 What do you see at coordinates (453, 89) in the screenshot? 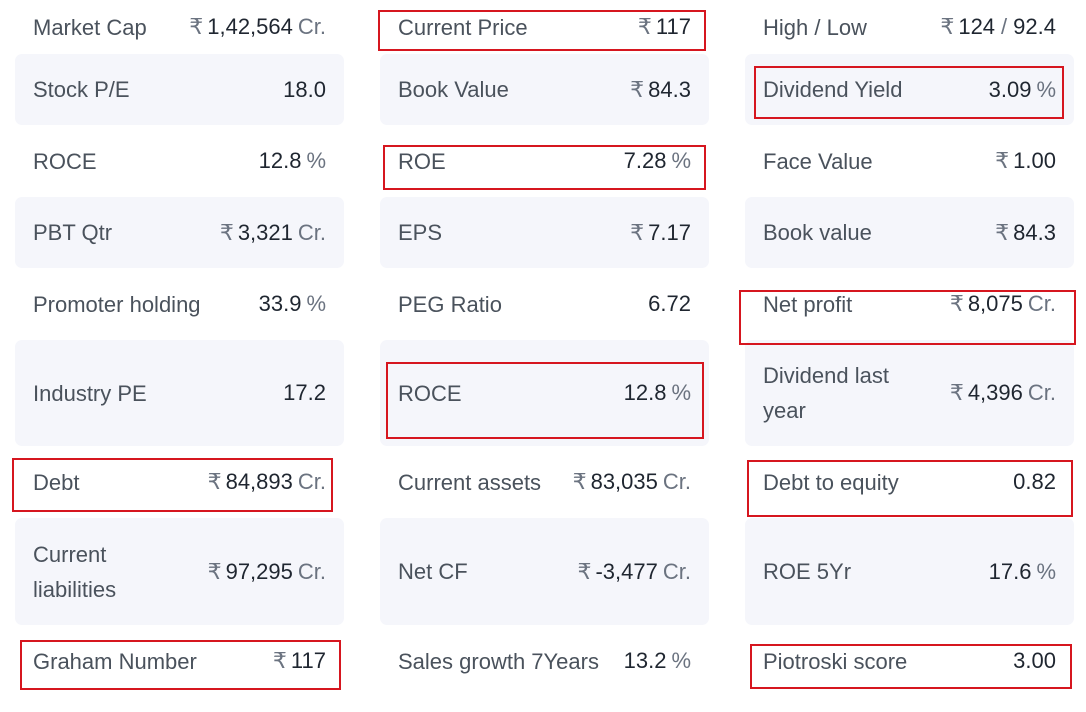
I see `ratio-name: Book Value` at bounding box center [453, 89].